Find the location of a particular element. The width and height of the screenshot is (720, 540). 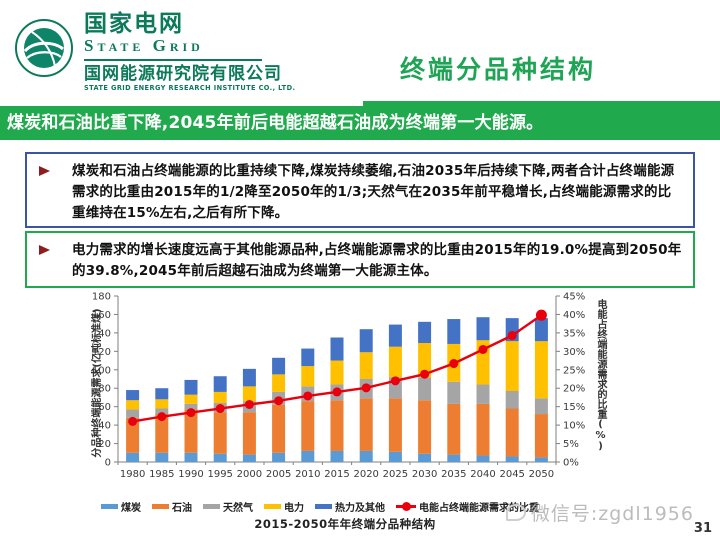

svg-text: 2000 is located at coordinates (249, 474).